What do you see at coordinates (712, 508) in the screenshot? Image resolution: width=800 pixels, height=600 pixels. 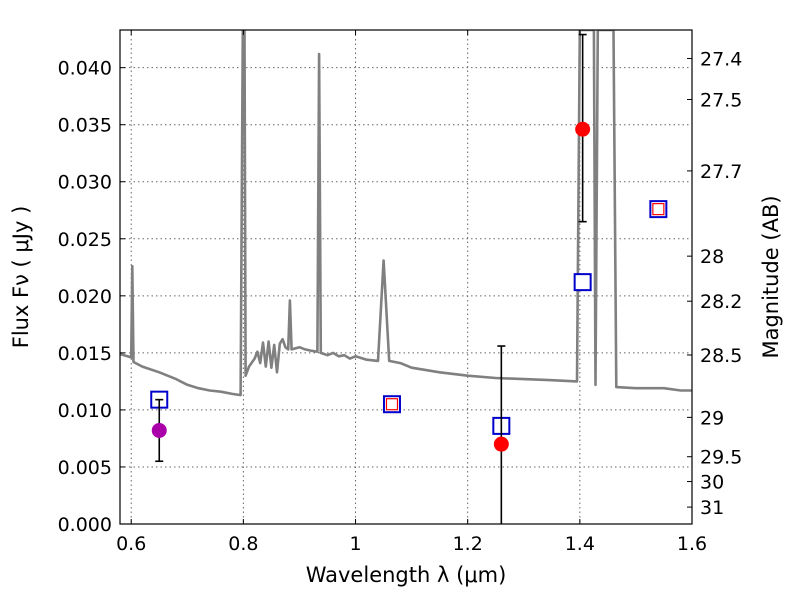 I see `y2-tick-label: 31` at bounding box center [712, 508].